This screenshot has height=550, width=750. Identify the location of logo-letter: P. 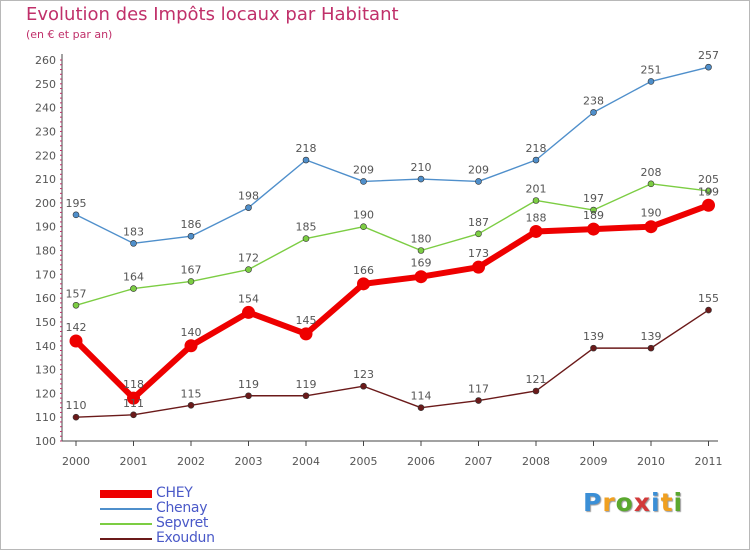
(593, 502).